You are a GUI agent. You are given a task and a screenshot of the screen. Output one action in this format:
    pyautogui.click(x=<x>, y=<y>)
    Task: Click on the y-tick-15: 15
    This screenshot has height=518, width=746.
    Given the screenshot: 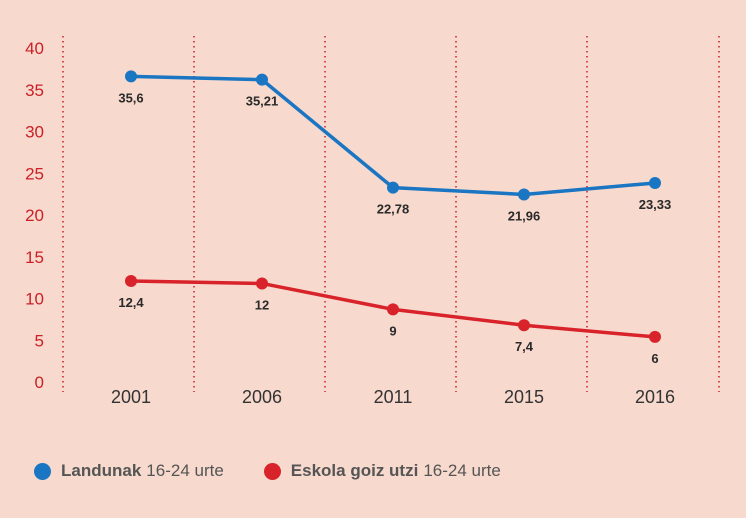 What is the action you would take?
    pyautogui.click(x=34, y=257)
    